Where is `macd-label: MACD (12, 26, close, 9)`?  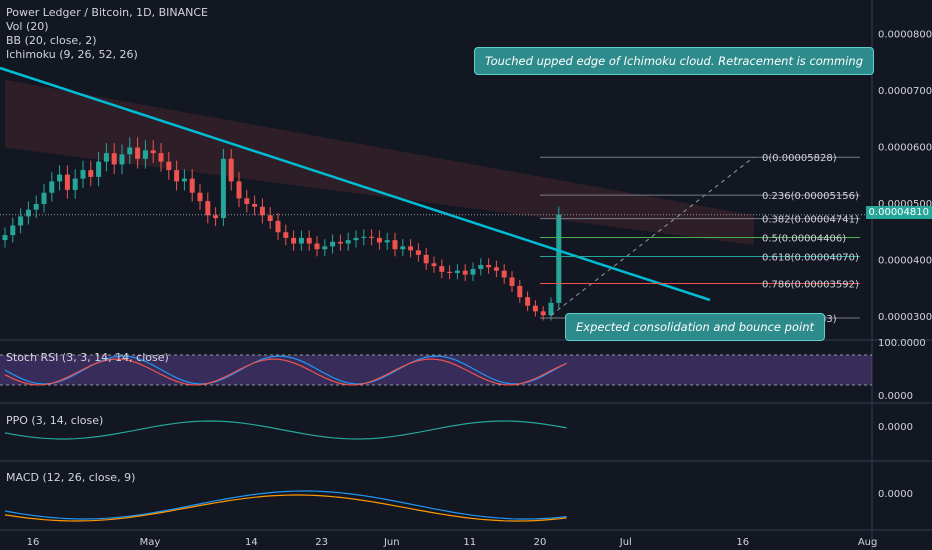
macd-label: MACD (12, 26, close, 9) is located at coordinates (71, 477).